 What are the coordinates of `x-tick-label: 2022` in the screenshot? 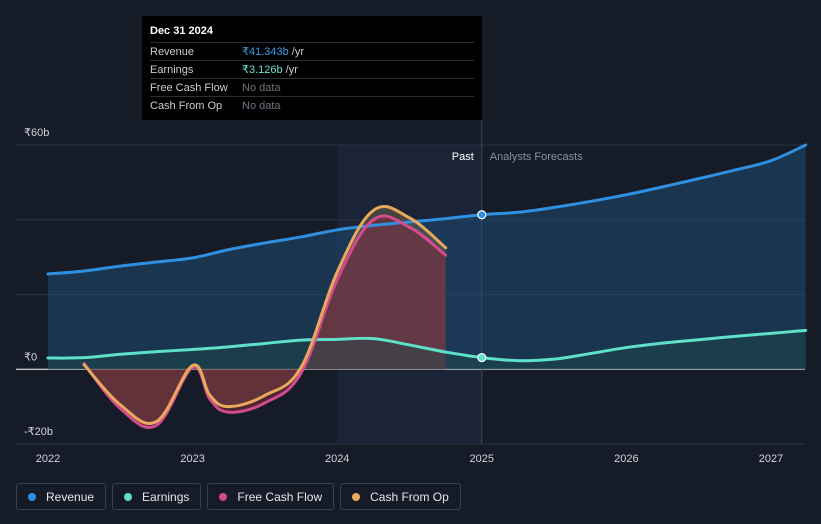 It's located at (48, 459).